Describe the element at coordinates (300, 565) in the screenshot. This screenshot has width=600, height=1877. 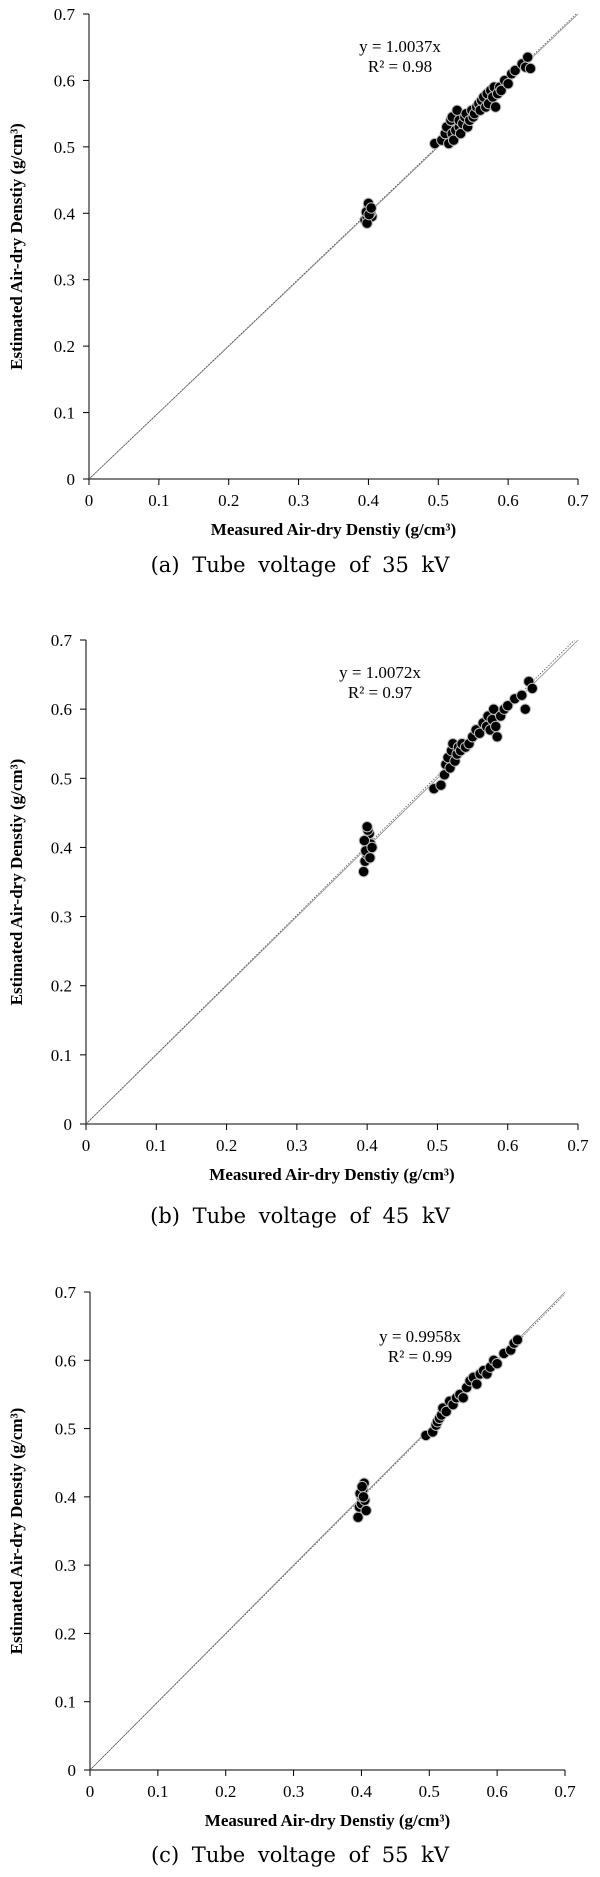
I see `caption-a: (a) Tube voltage of 35 kV` at that location.